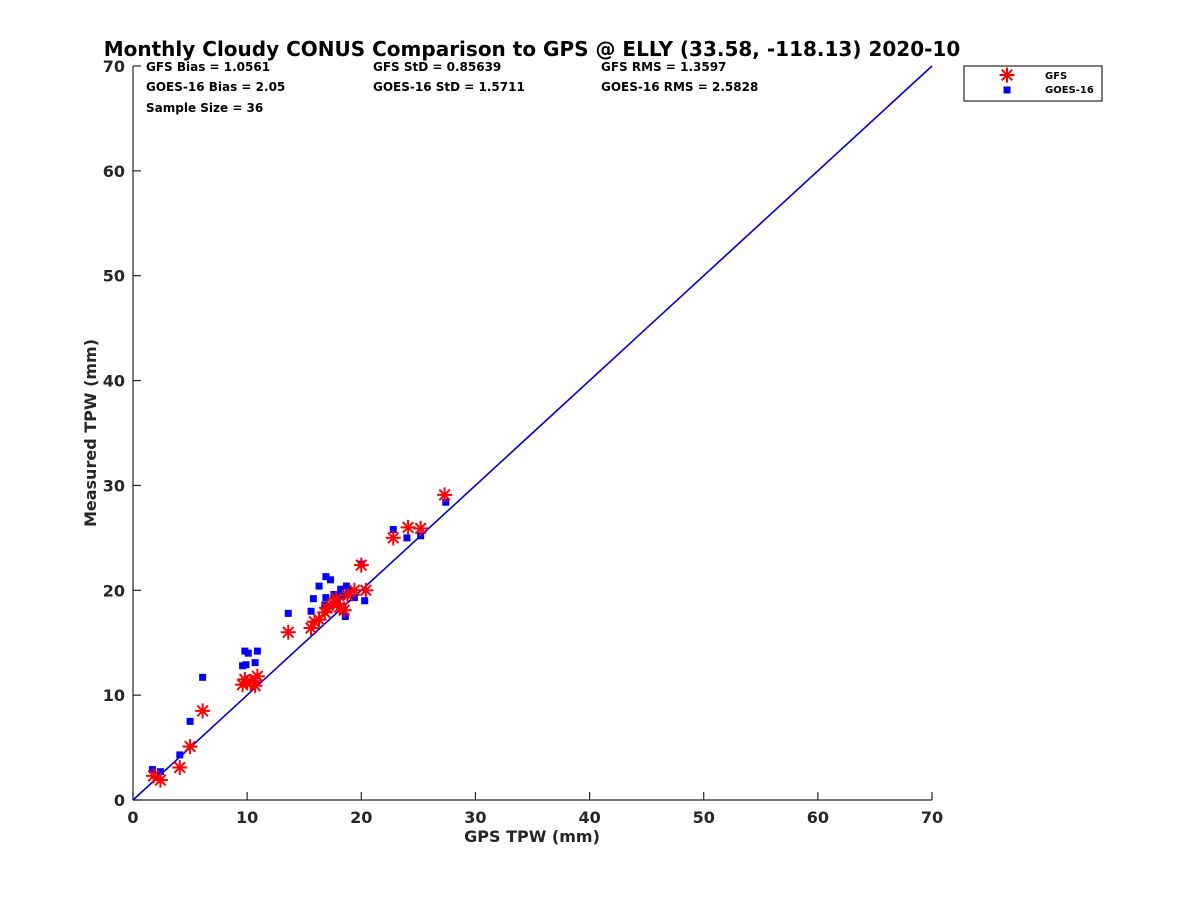 The image size is (1200, 900). What do you see at coordinates (114, 590) in the screenshot?
I see `y-tick-label: 20` at bounding box center [114, 590].